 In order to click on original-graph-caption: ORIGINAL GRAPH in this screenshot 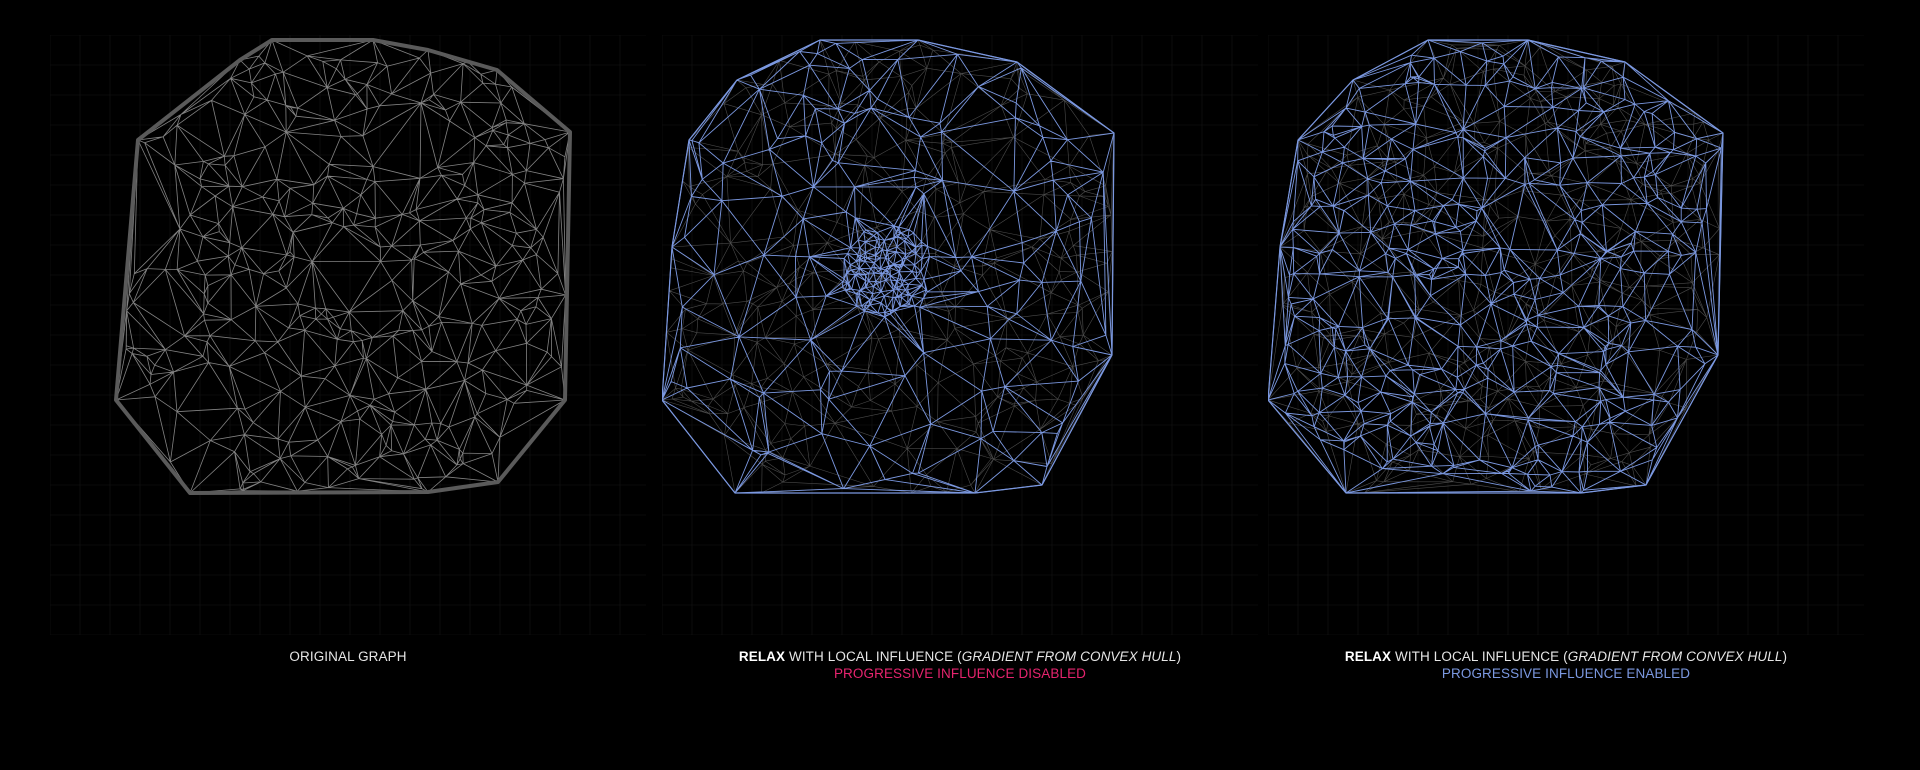, I will do `click(348, 656)`.